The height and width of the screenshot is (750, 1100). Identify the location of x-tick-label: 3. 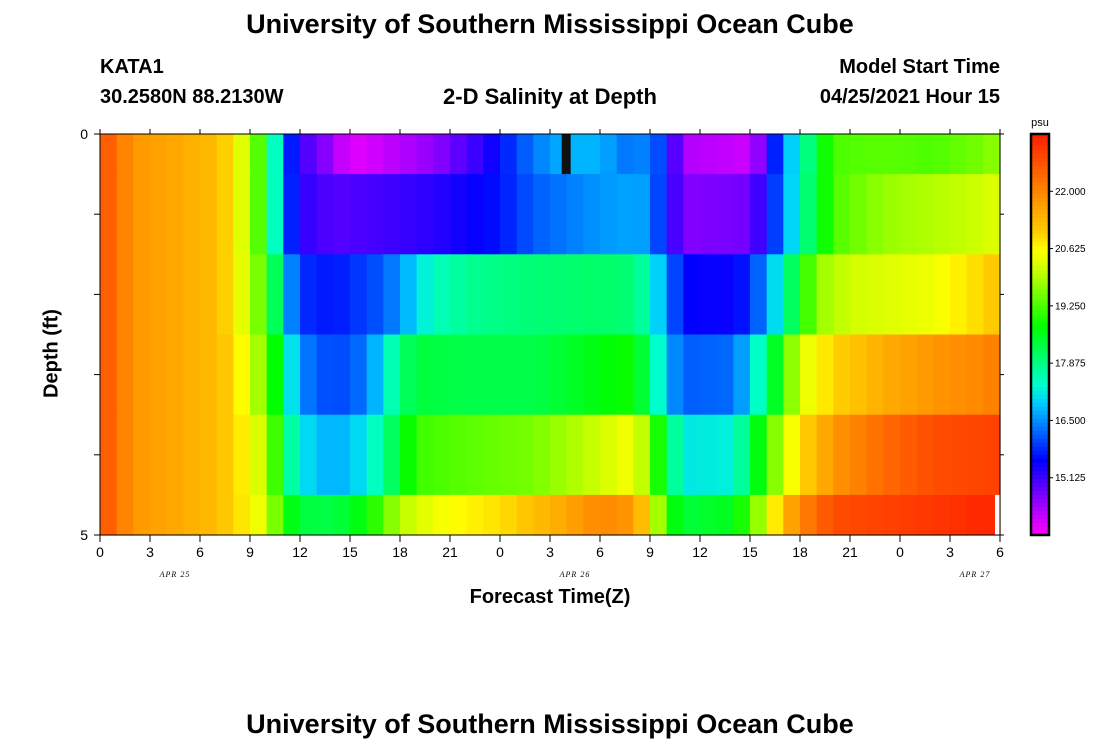
(150, 552).